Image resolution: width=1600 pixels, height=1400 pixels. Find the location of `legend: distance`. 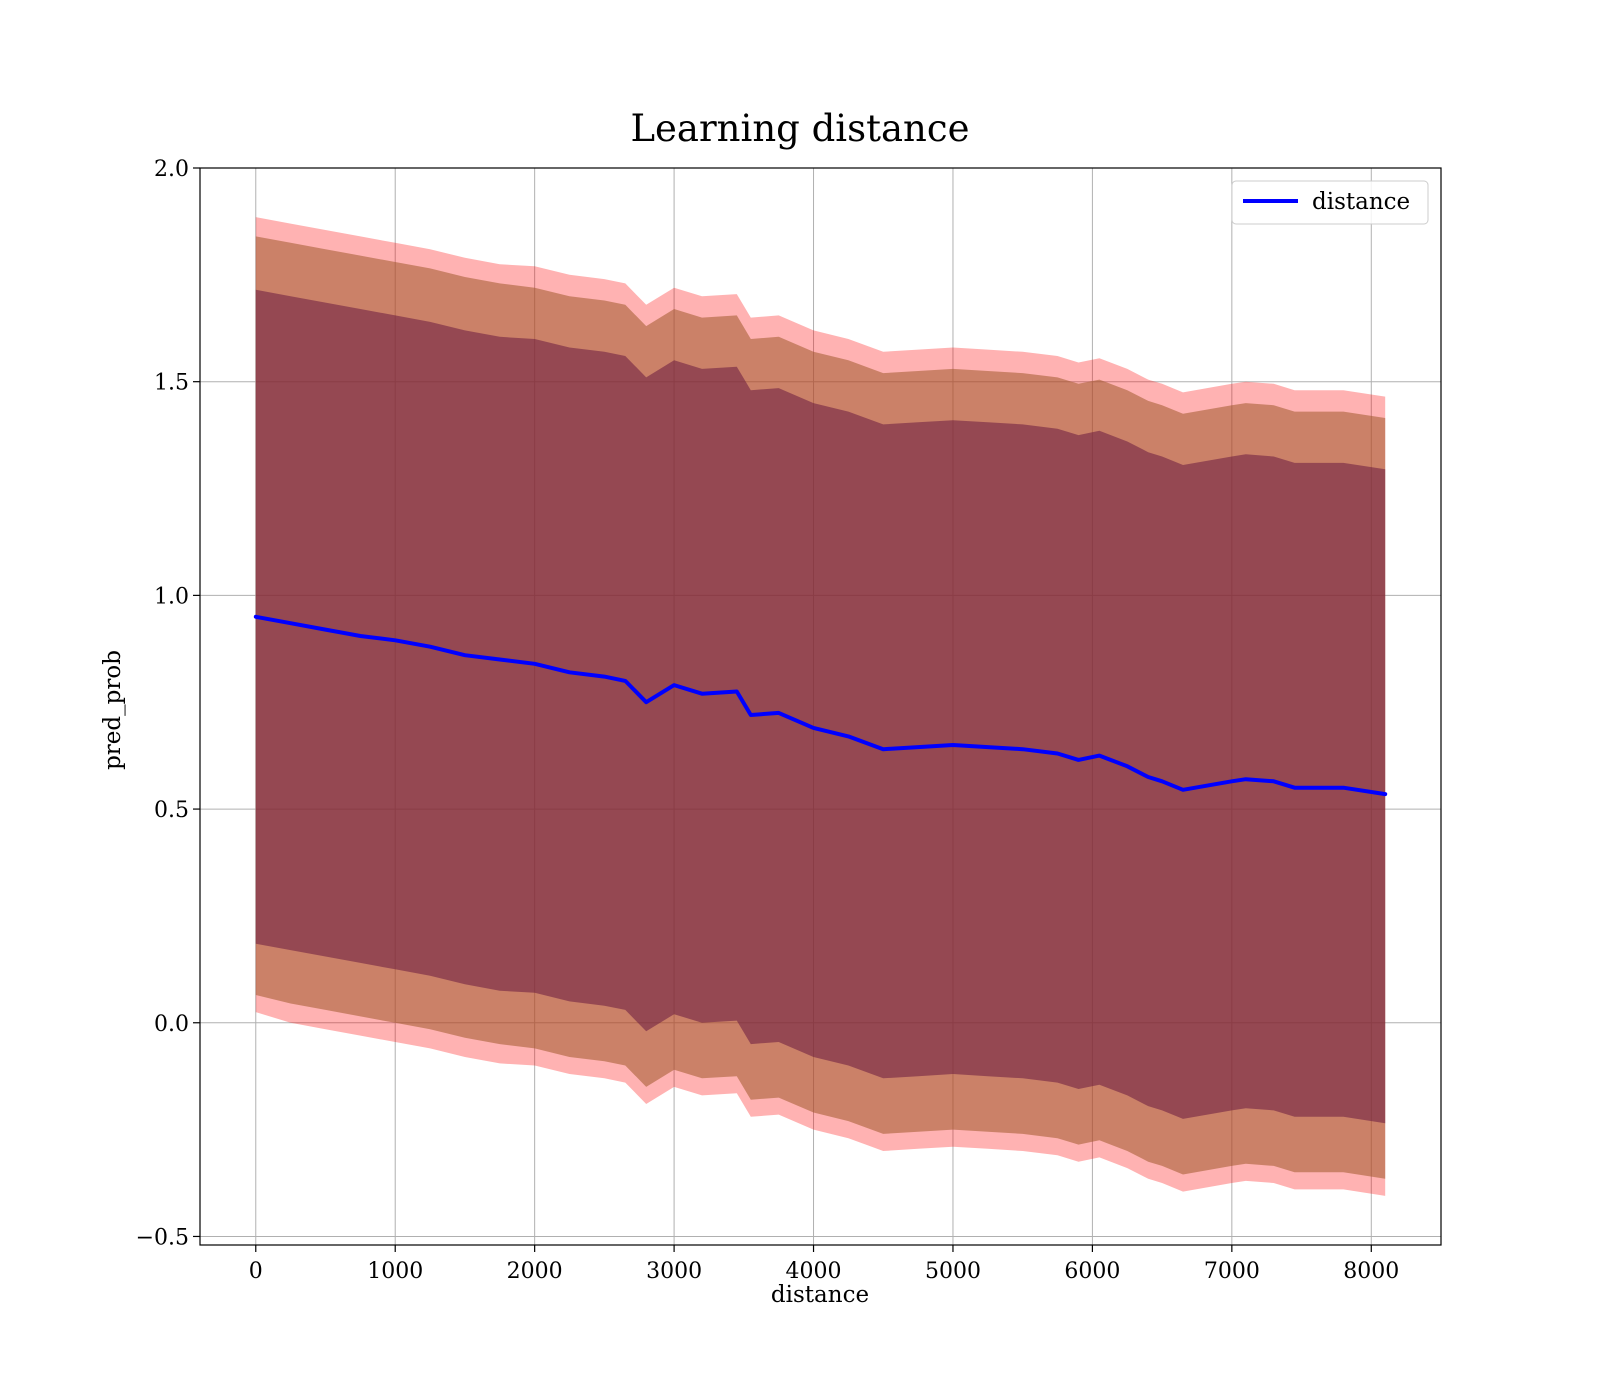

legend: distance is located at coordinates (1330, 202).